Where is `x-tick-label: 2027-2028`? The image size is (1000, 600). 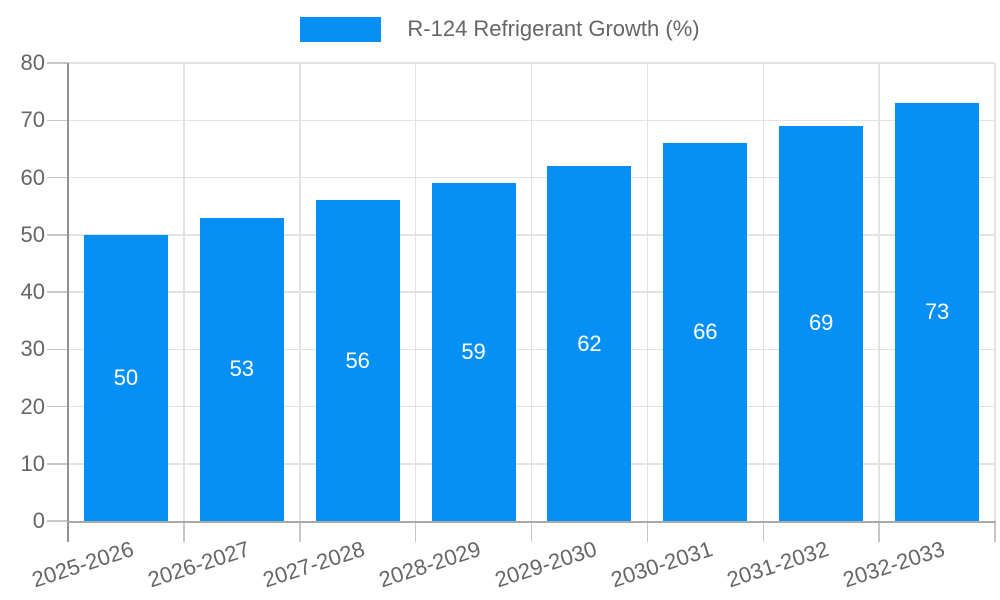
x-tick-label: 2027-2028 is located at coordinates (314, 564).